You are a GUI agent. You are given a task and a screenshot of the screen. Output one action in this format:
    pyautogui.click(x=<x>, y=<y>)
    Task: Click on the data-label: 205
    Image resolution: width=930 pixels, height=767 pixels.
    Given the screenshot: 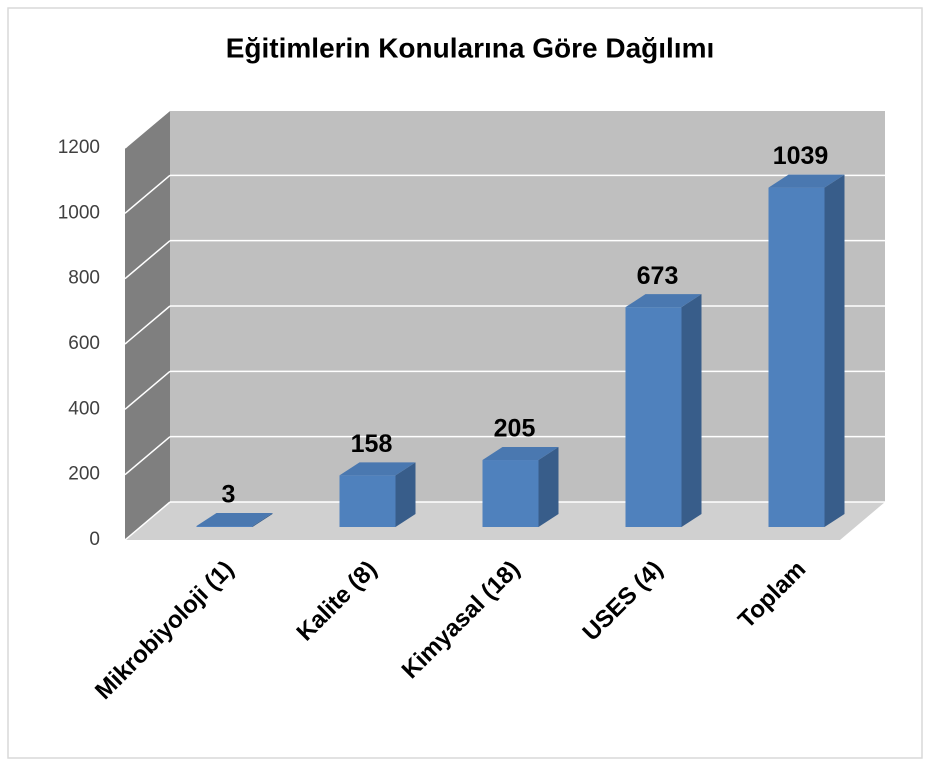 What is the action you would take?
    pyautogui.click(x=515, y=429)
    